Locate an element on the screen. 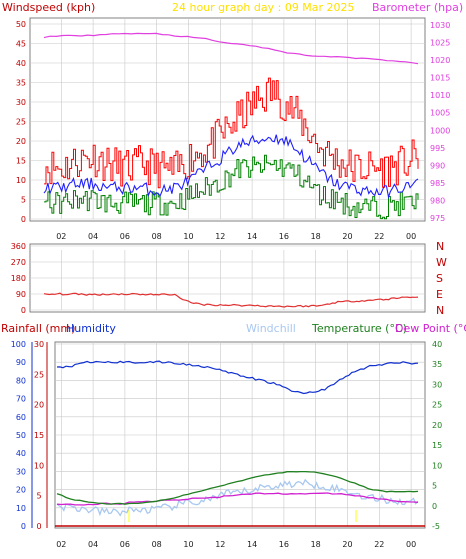 The height and width of the screenshot is (559, 466). direction-compass-tick: E is located at coordinates (439, 294).